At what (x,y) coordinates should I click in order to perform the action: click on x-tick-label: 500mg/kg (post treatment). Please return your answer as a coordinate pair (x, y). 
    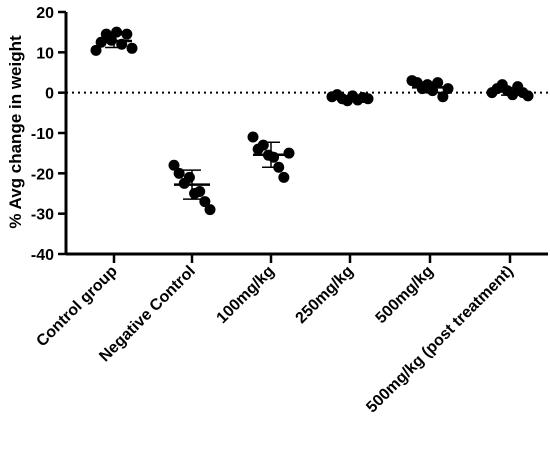
    Looking at the image, I should click on (439, 339).